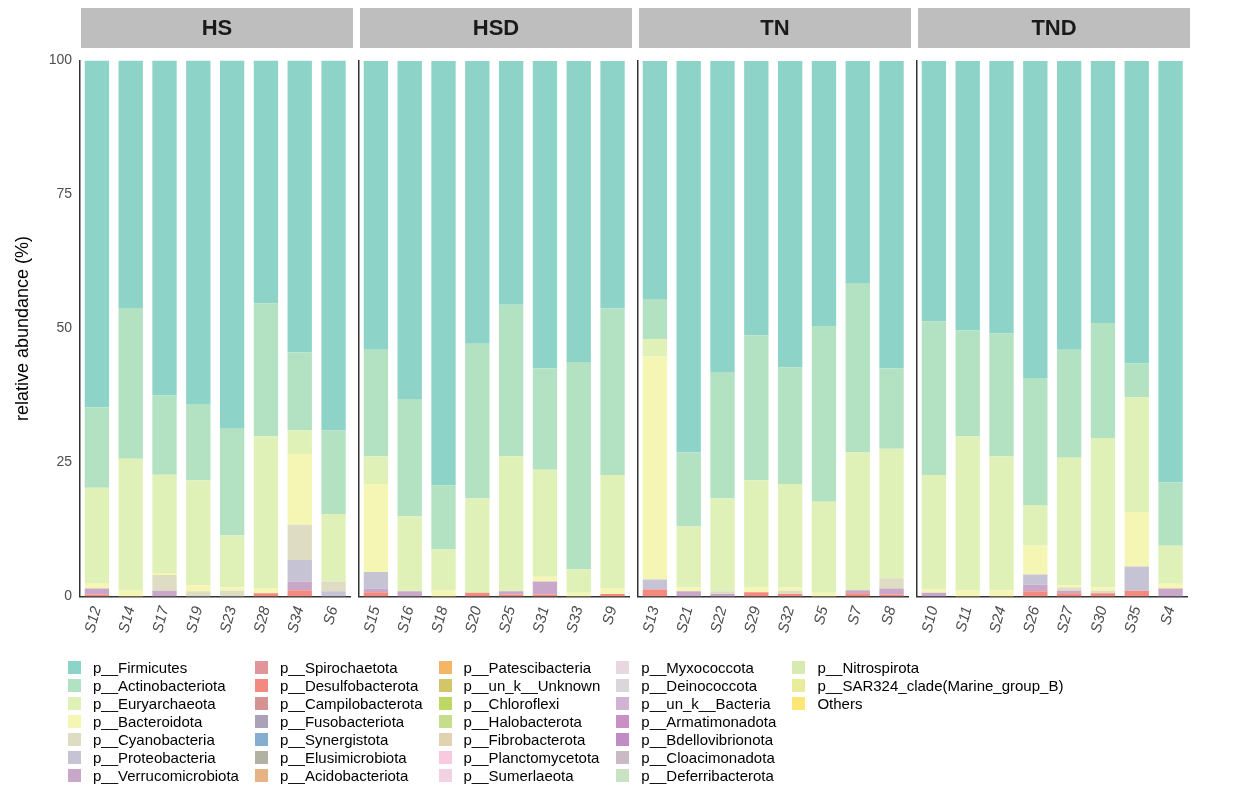 This screenshot has width=1243, height=805. Describe the element at coordinates (472, 619) in the screenshot. I see `x-tick-label: S20` at that location.